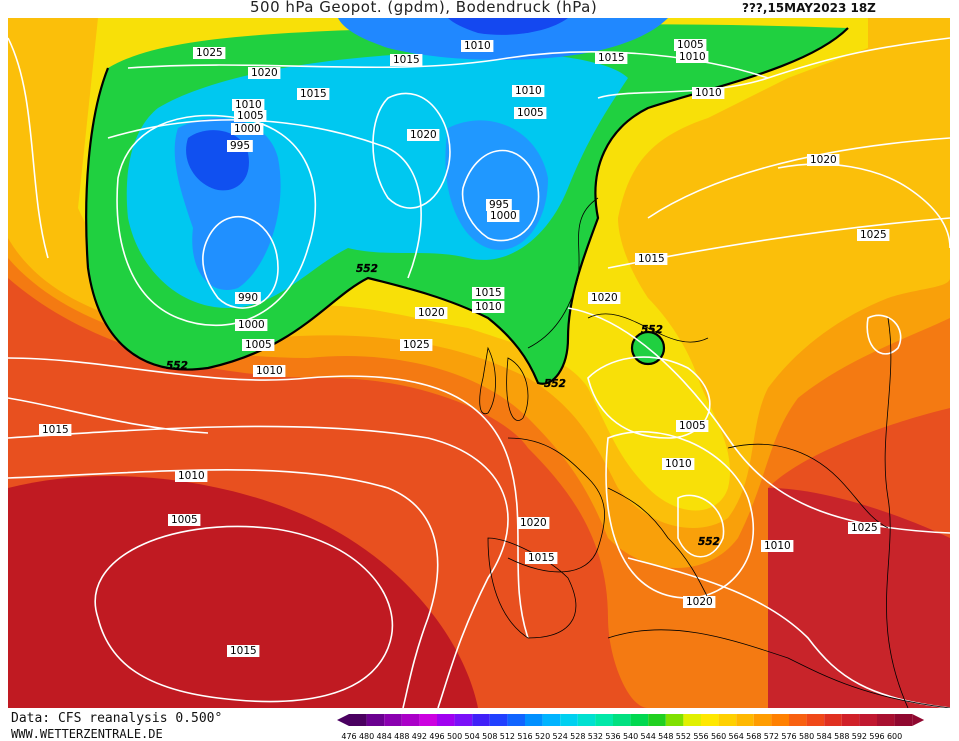 Image resolution: width=959 pixels, height=741 pixels. What do you see at coordinates (595, 736) in the screenshot?
I see `legend-tick-label: 532` at bounding box center [595, 736].